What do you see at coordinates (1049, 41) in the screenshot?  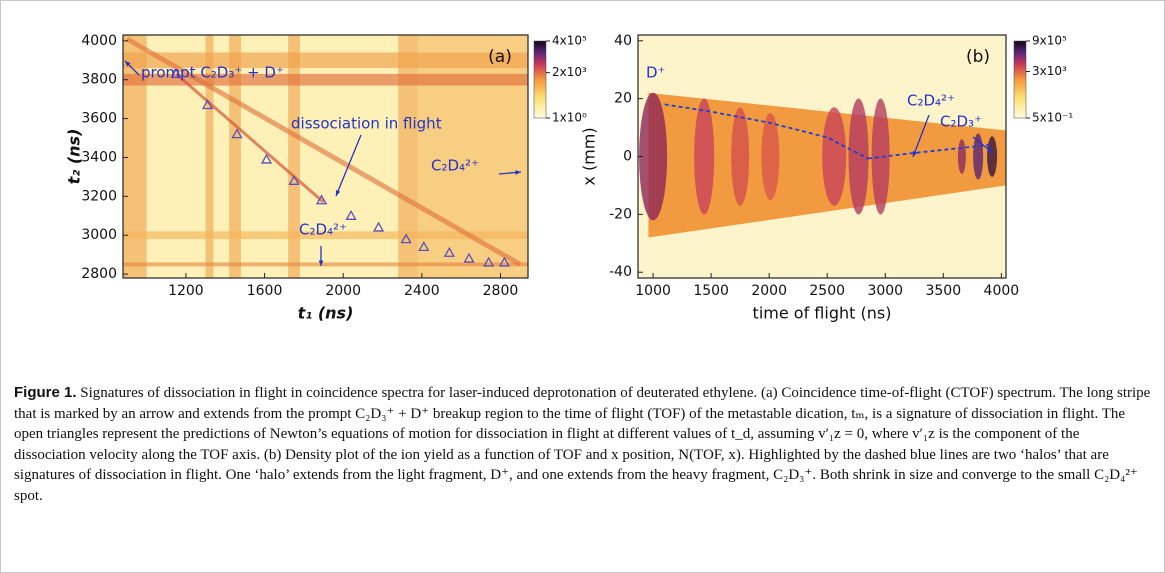 I see `colorbar-tick-label: 9x10⁵` at bounding box center [1049, 41].